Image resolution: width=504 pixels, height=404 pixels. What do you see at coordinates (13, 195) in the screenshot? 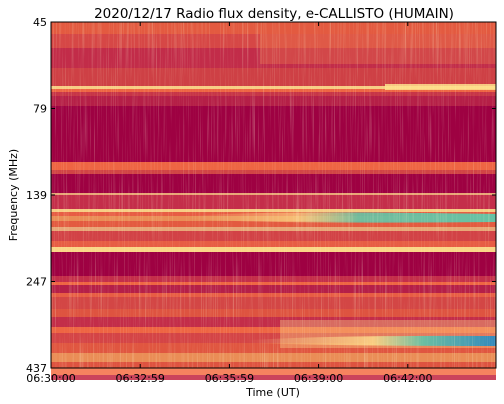
I see `y-axis-title: Frequency (MHz)` at bounding box center [13, 195].